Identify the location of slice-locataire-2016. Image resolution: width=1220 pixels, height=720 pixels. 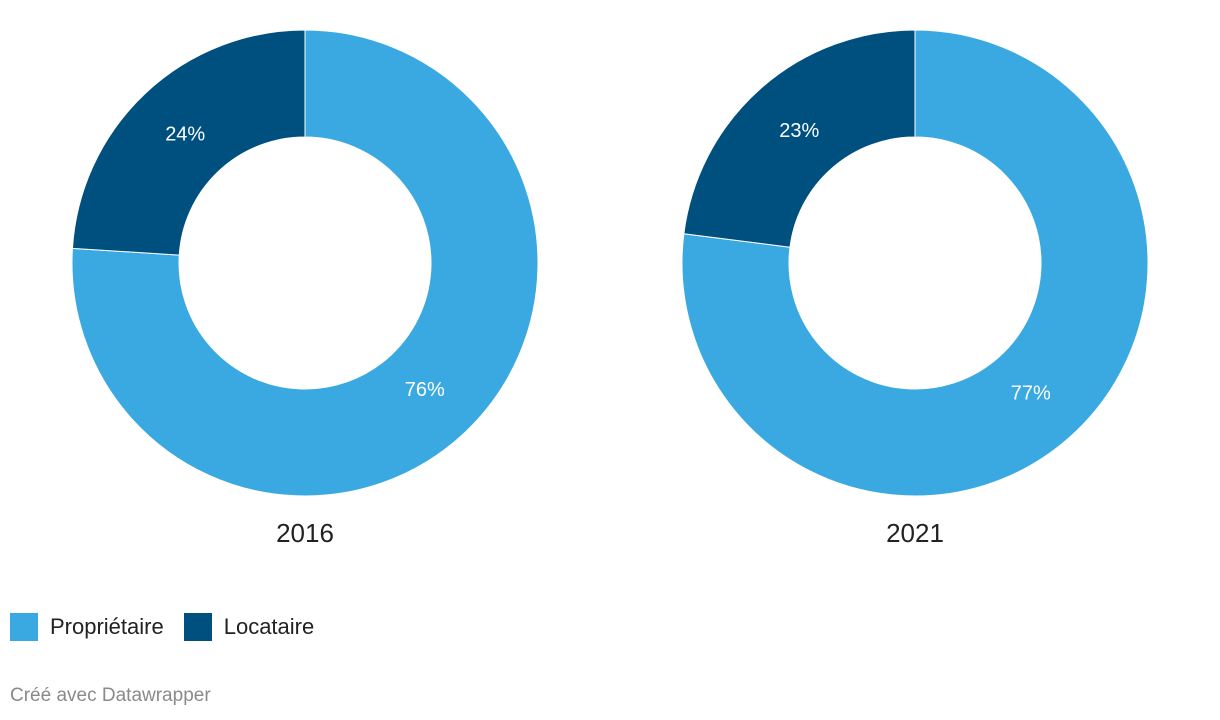
(188, 142).